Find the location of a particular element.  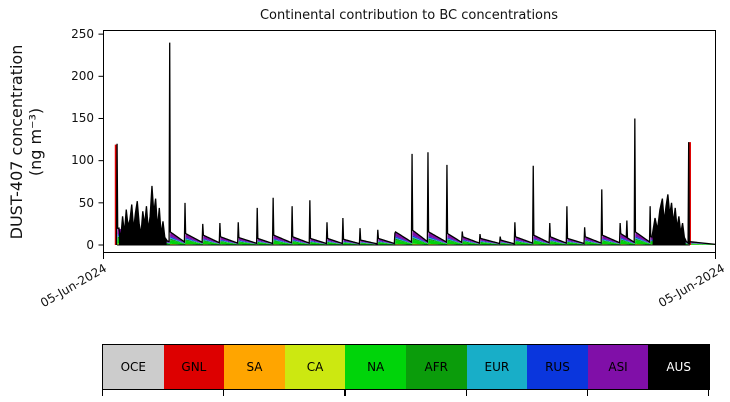

legend-item-asi: ASI is located at coordinates (618, 367).